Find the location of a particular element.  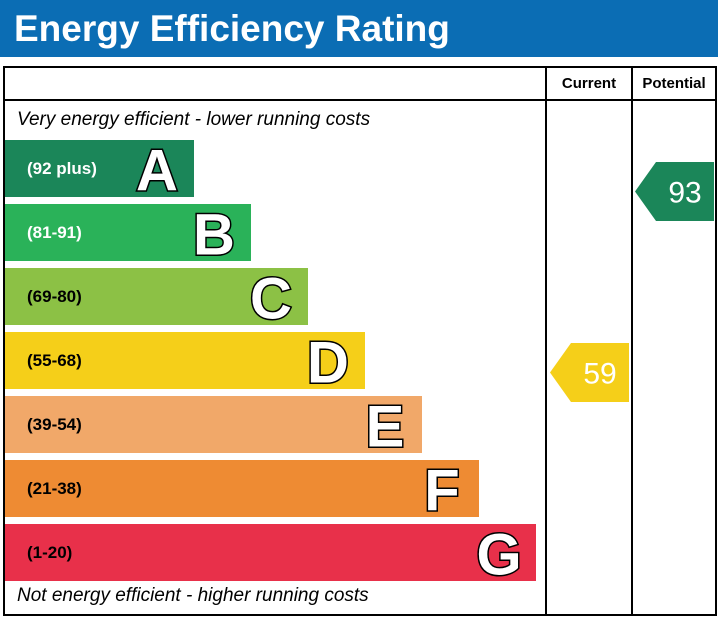

current-rating-value: 59 is located at coordinates (599, 374).